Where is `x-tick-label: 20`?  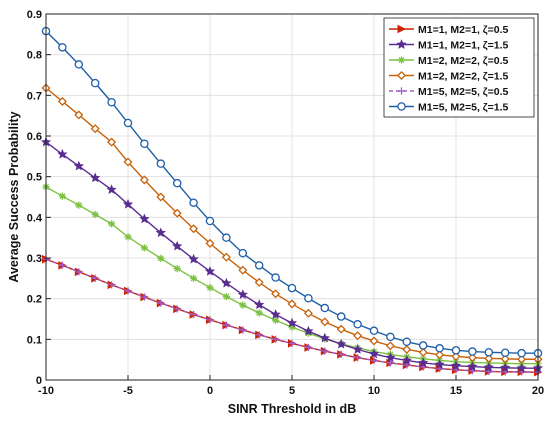
x-tick-label: 20 is located at coordinates (538, 391).